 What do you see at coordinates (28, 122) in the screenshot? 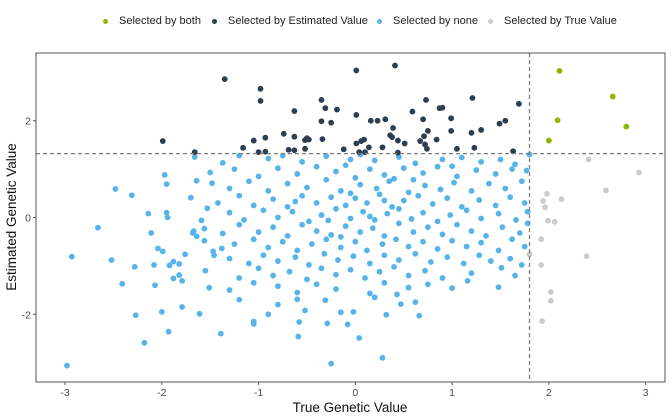
I see `y-tick-label: 2` at bounding box center [28, 122].